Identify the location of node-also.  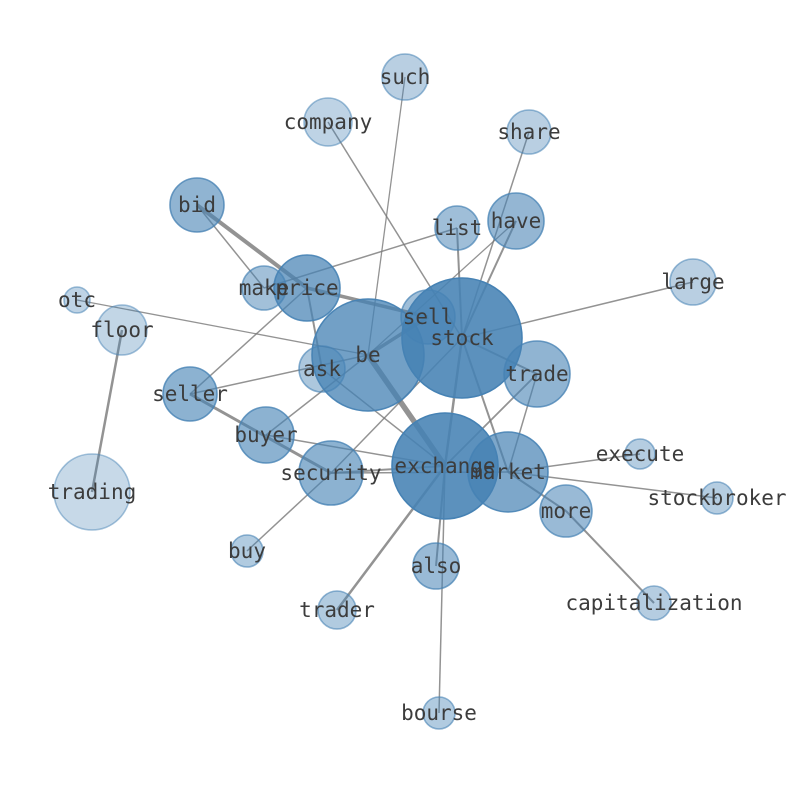
(436, 566).